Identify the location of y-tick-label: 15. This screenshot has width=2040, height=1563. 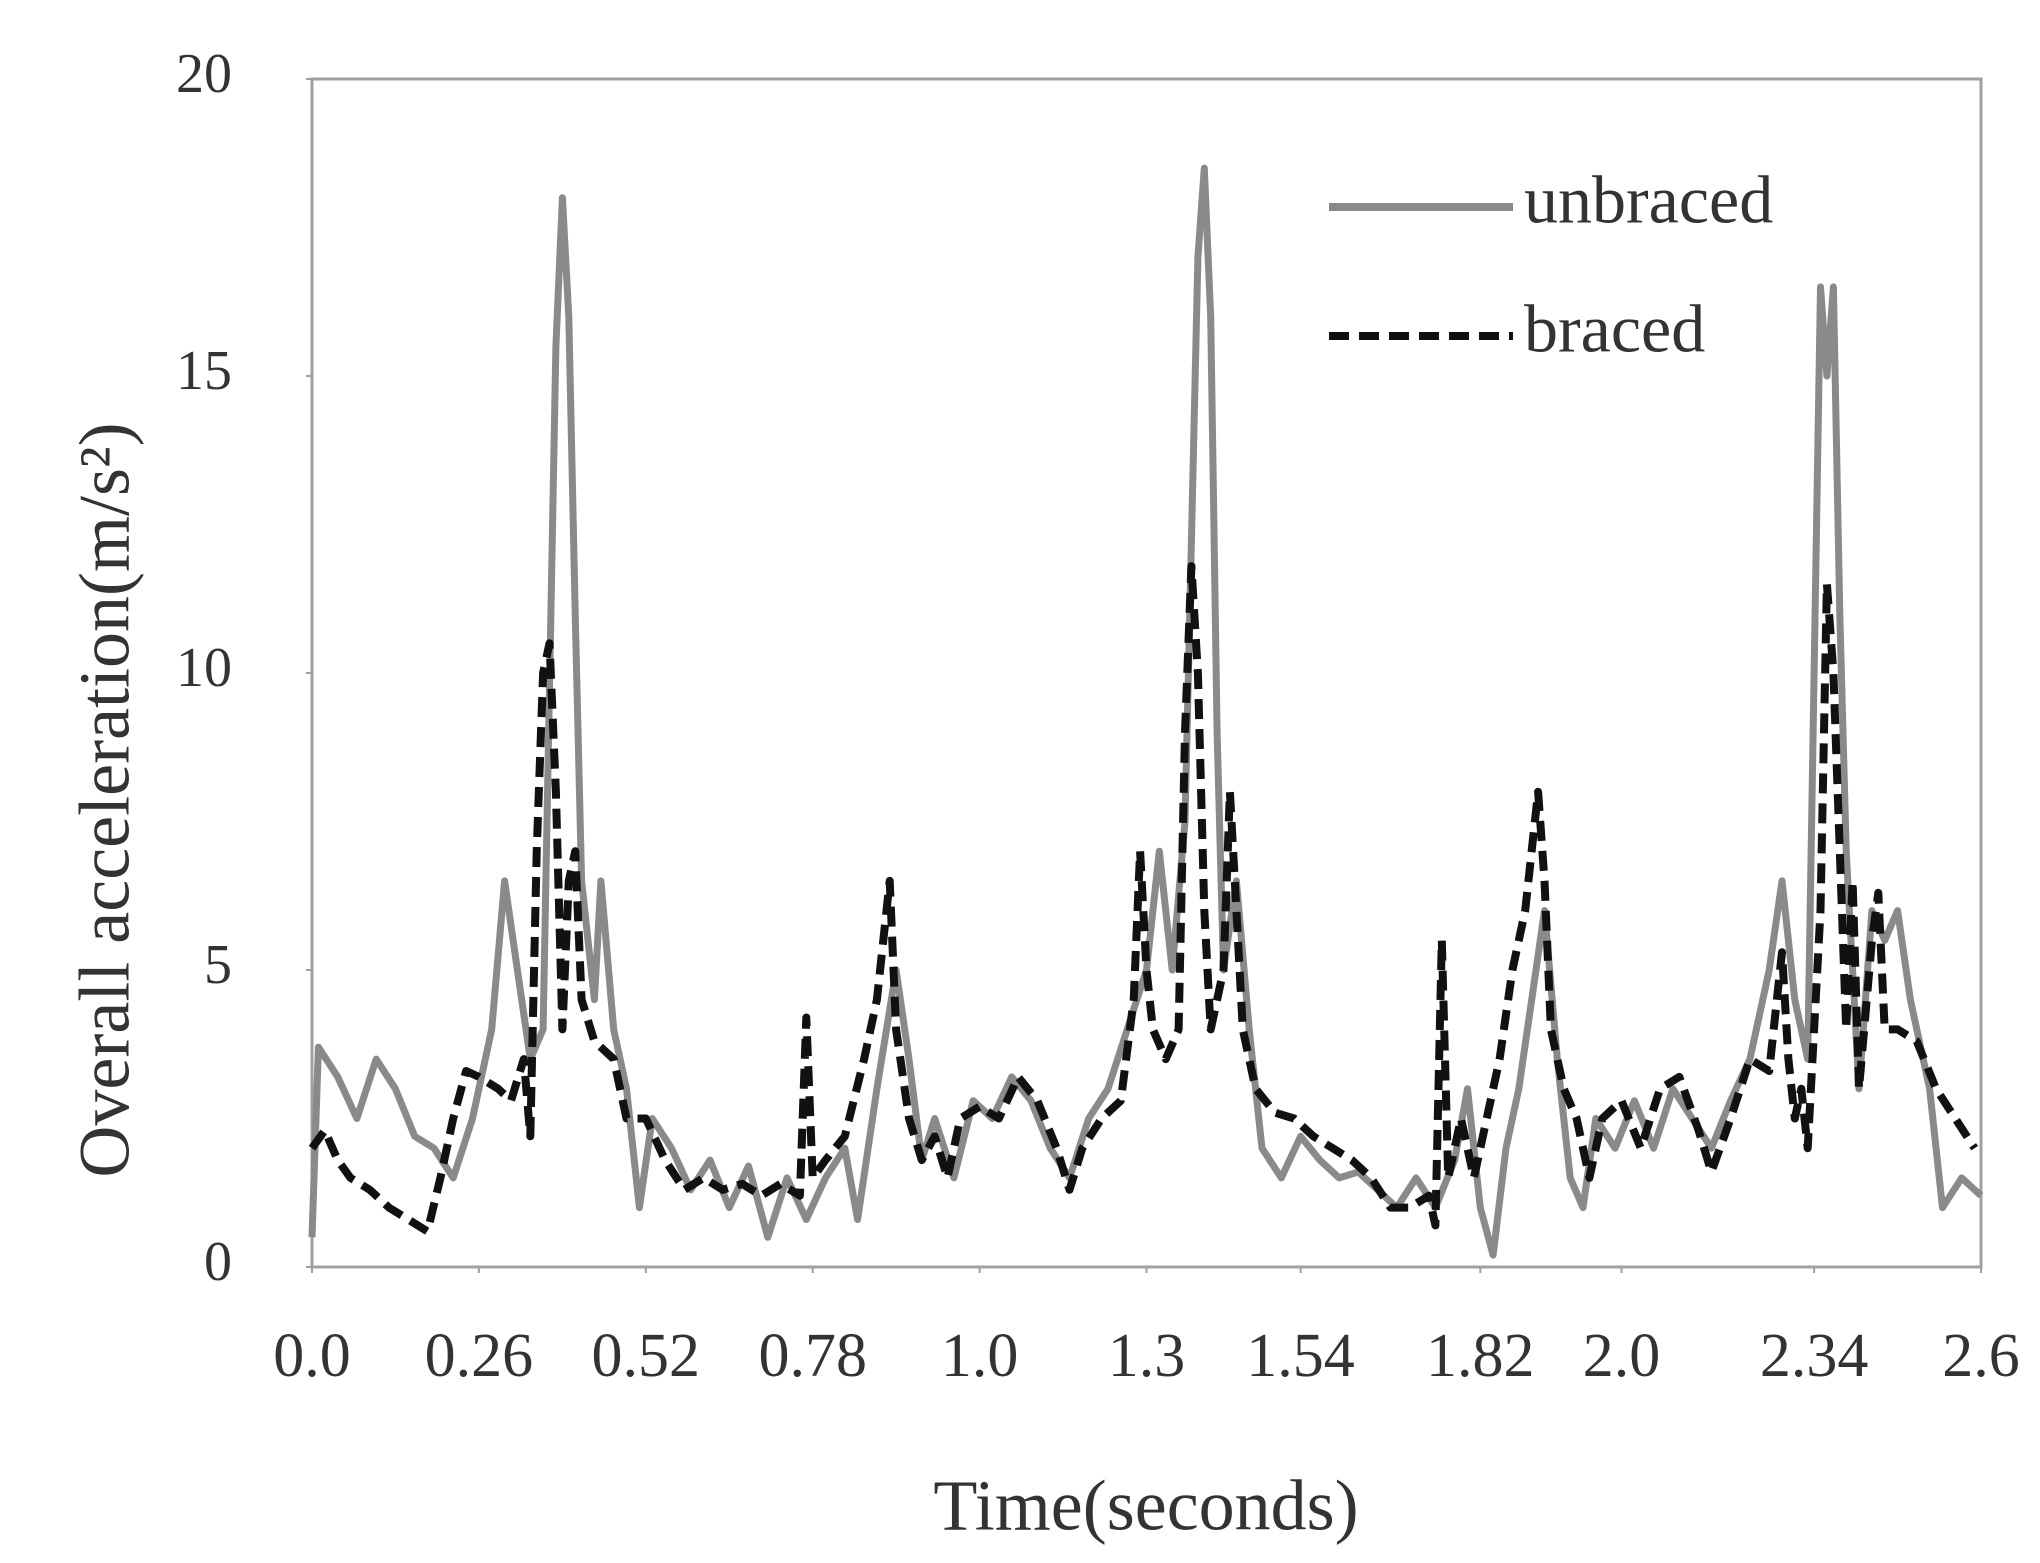
(204, 371).